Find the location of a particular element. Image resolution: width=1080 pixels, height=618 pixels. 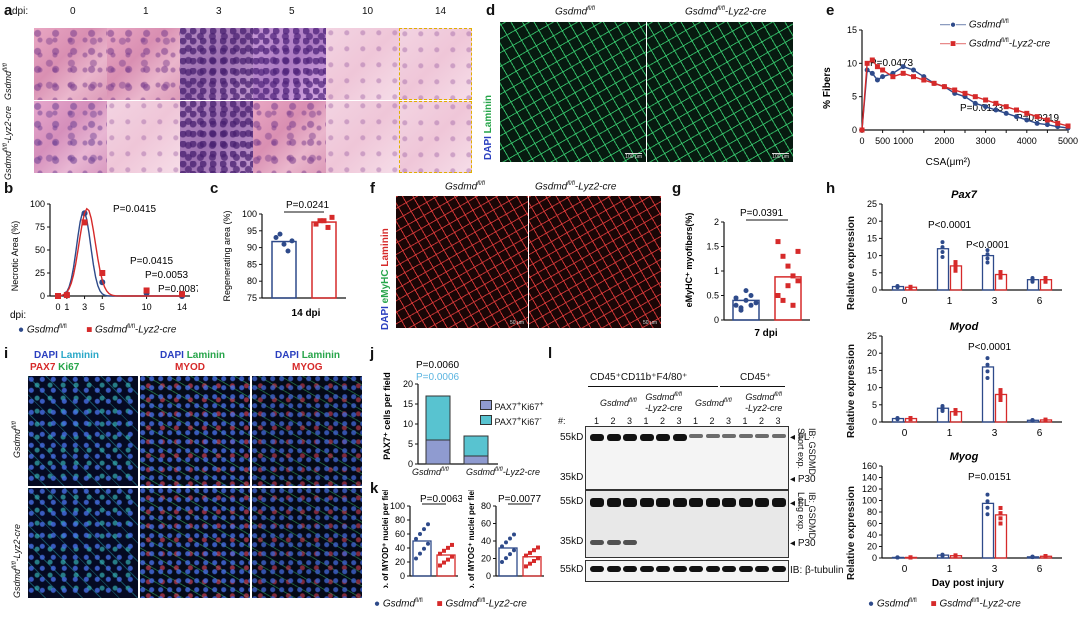

ik-legend-marker-2: ■ is located at coordinates (439, 604).